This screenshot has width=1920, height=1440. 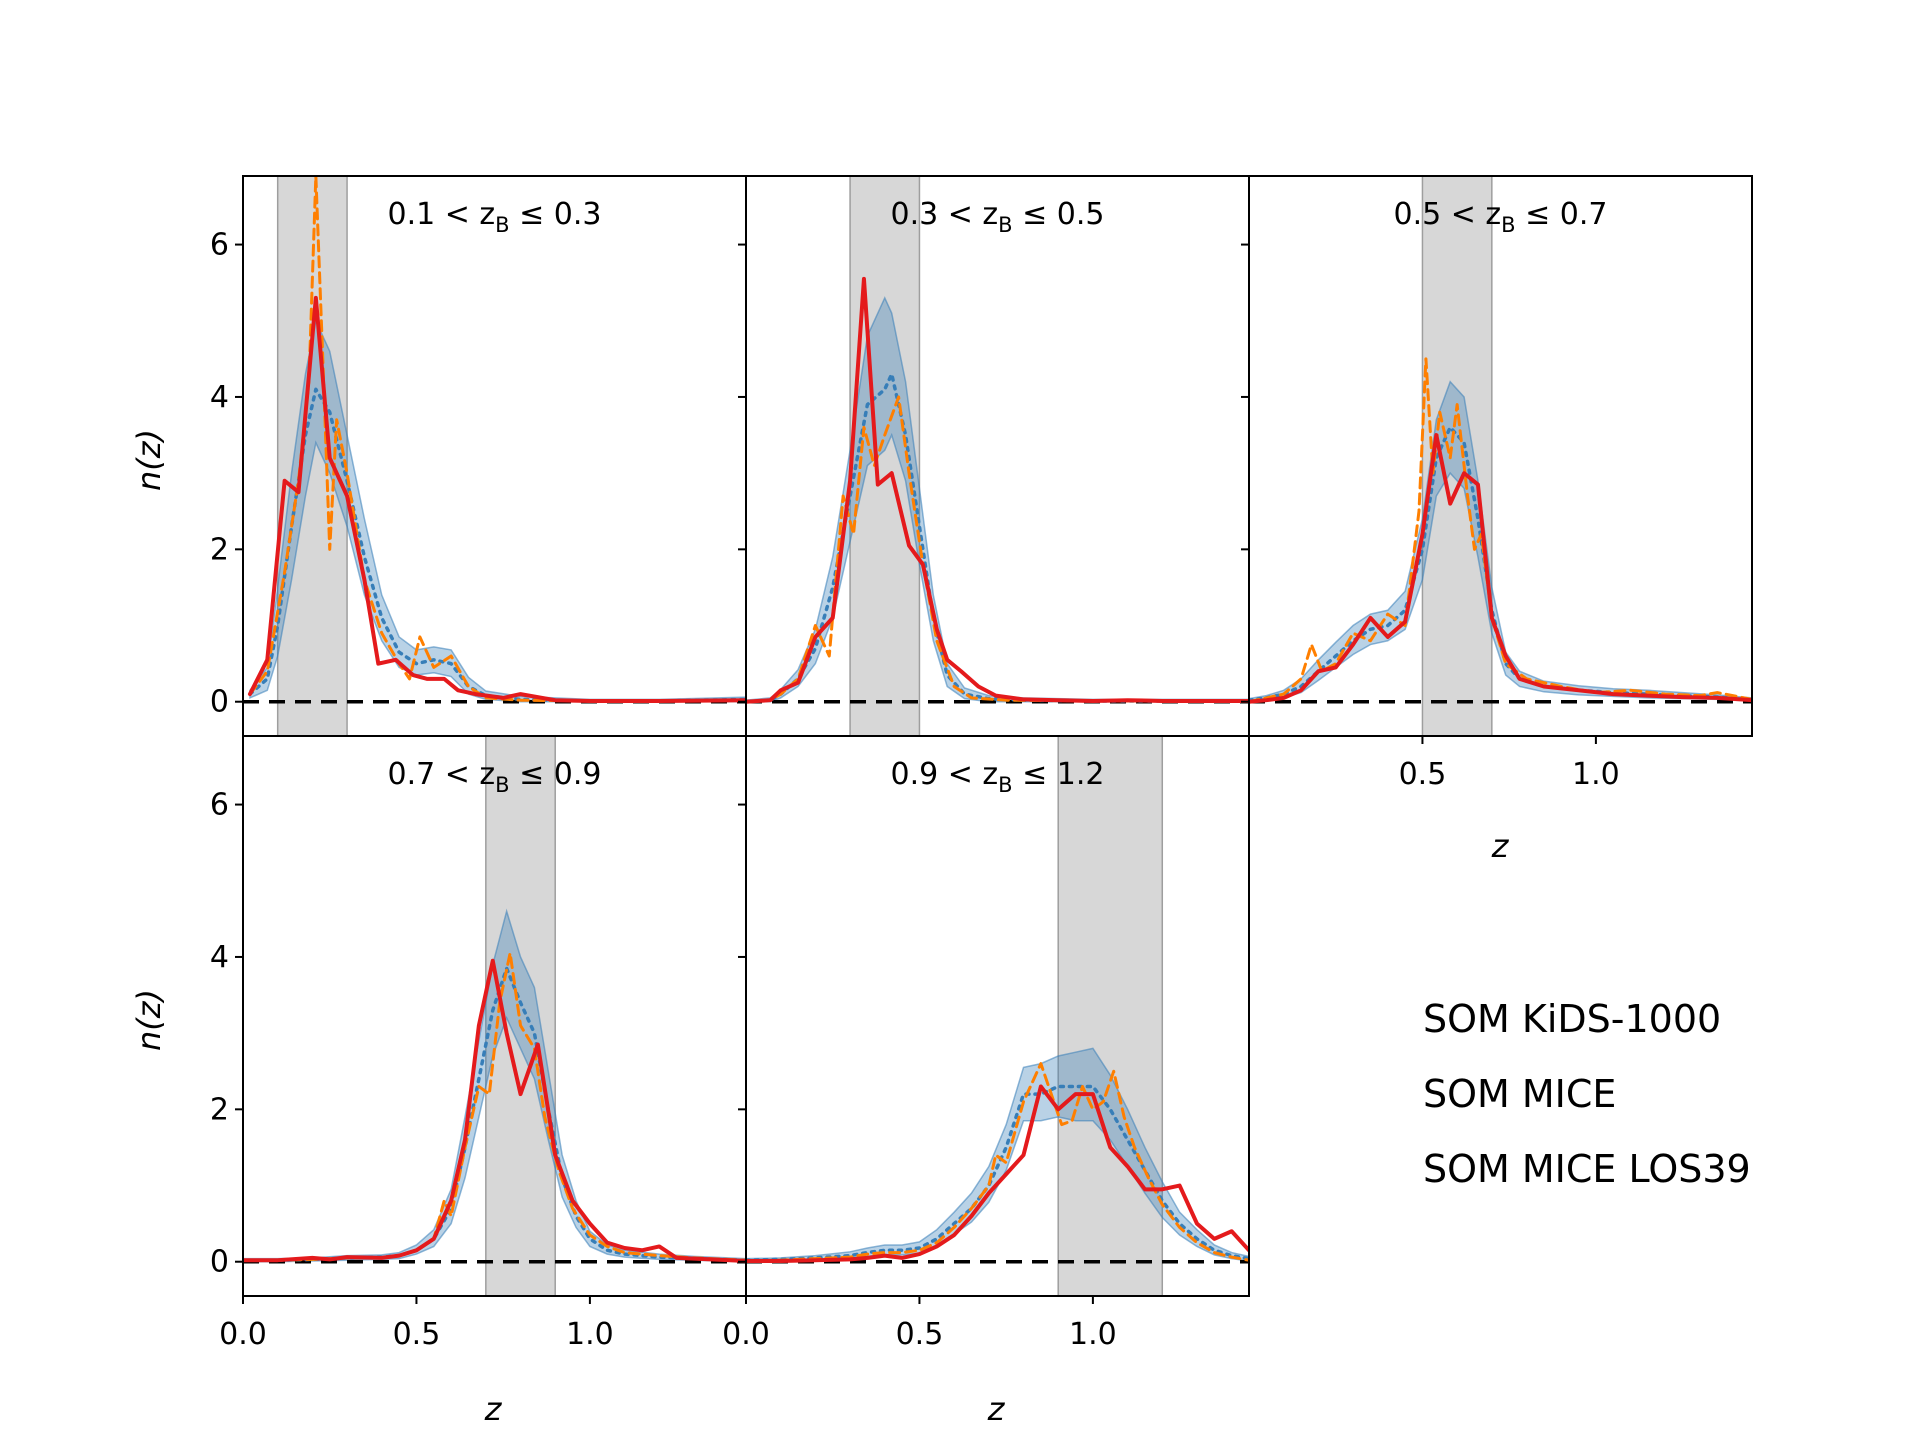 I want to click on legend-entry-kids: SOM KiDS-1000, so click(x=1572, y=1019).